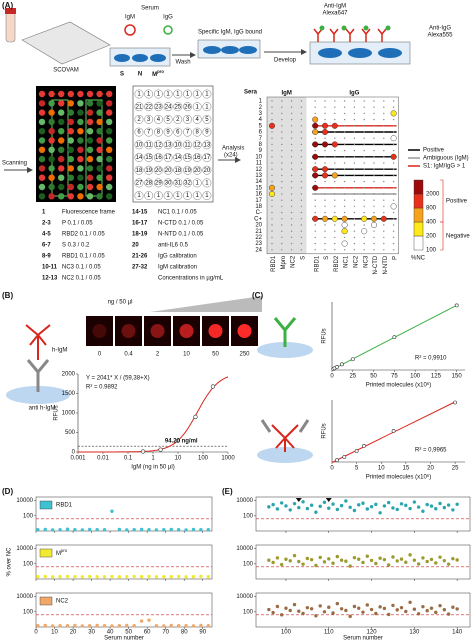 The height and width of the screenshot is (641, 474). Describe the element at coordinates (103, 459) in the screenshot. I see `x-tick-label: 0.01` at that location.